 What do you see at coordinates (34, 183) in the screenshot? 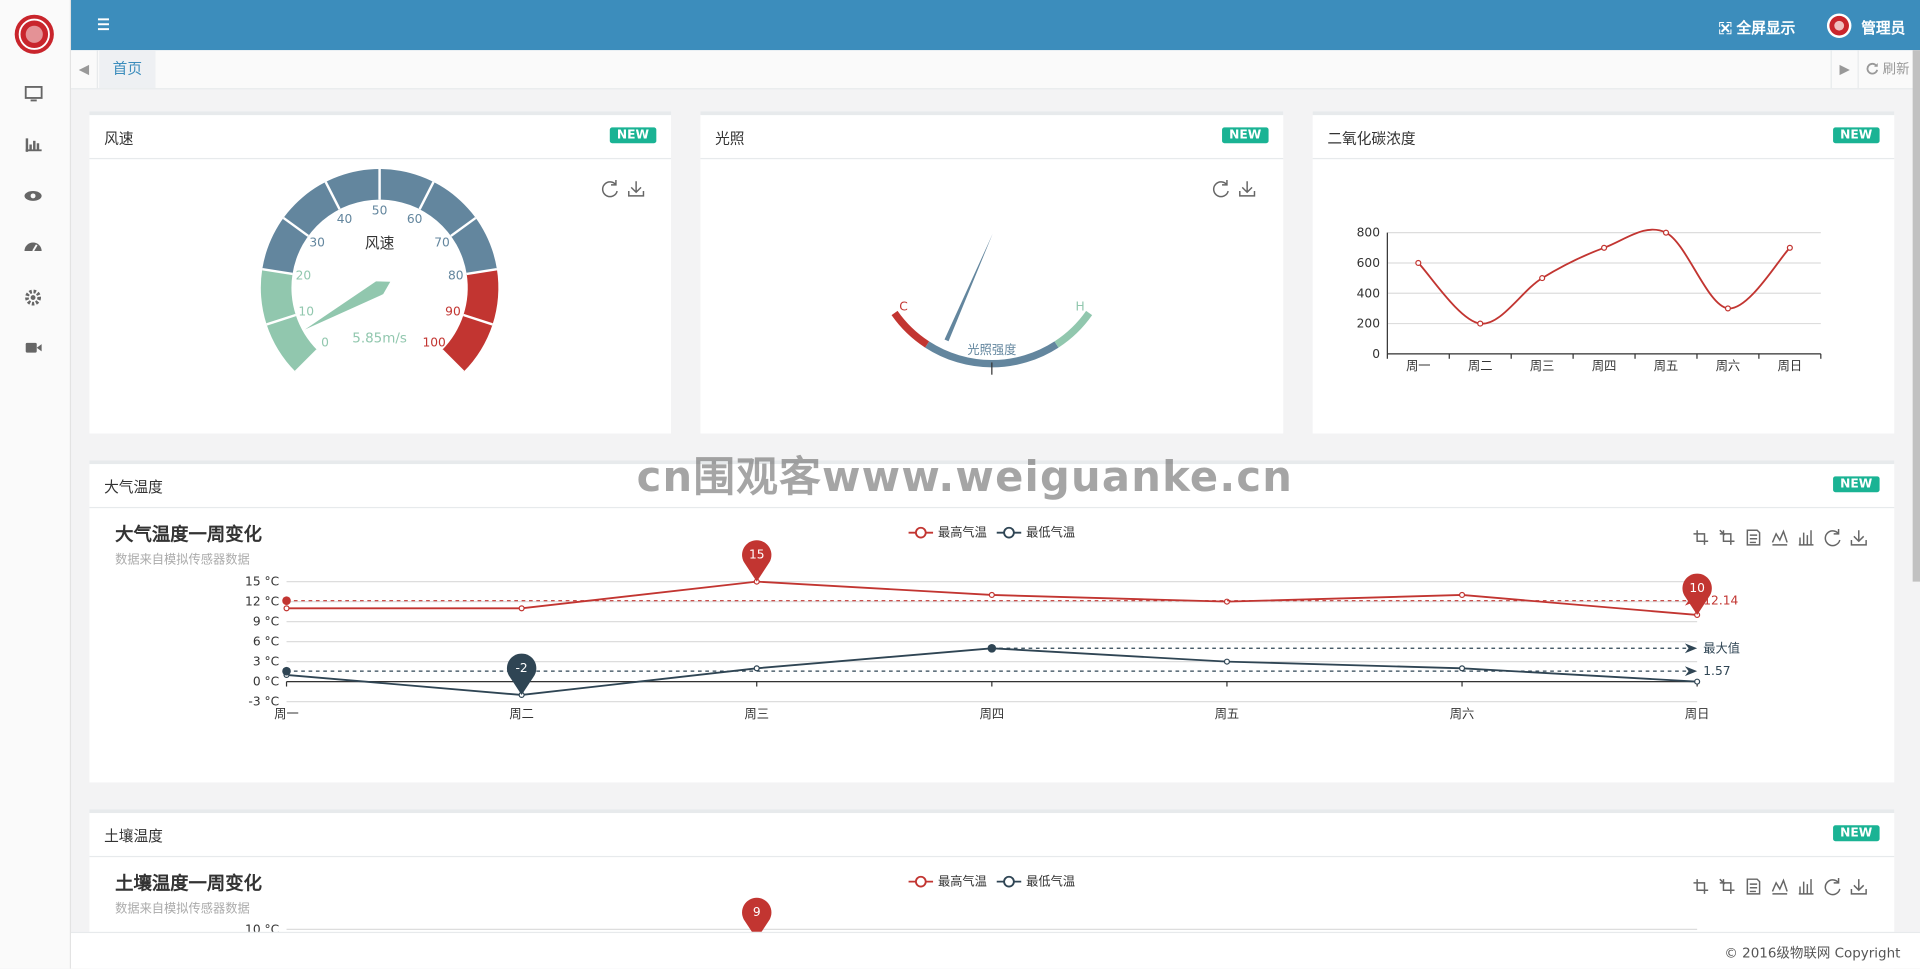
I see `sidebar-icons` at bounding box center [34, 183].